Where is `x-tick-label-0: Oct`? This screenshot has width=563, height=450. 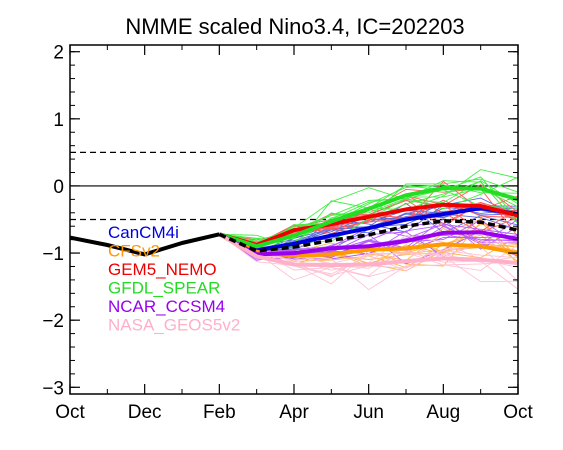 x-tick-label-0: Oct is located at coordinates (70, 412).